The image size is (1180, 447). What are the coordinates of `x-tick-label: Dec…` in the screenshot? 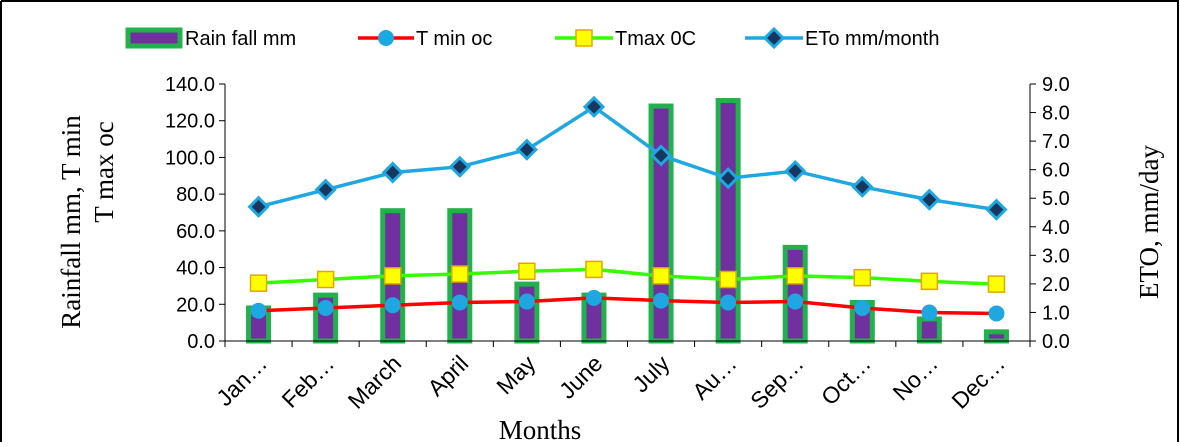 It's located at (978, 382).